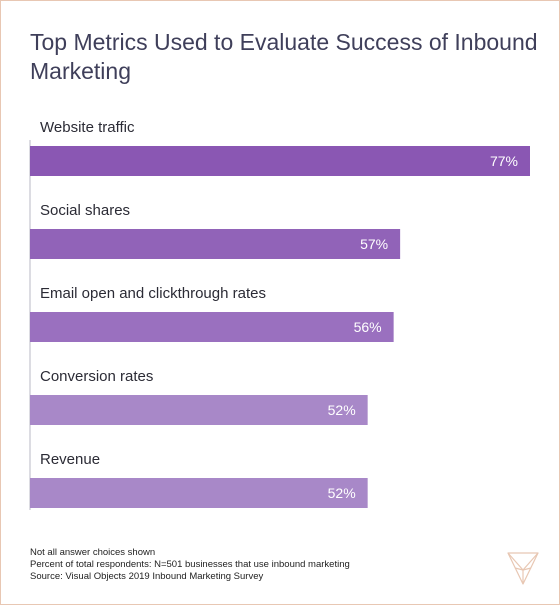 The width and height of the screenshot is (560, 605). What do you see at coordinates (93, 552) in the screenshot?
I see `note-answer-choices: Not all answer choices shown` at bounding box center [93, 552].